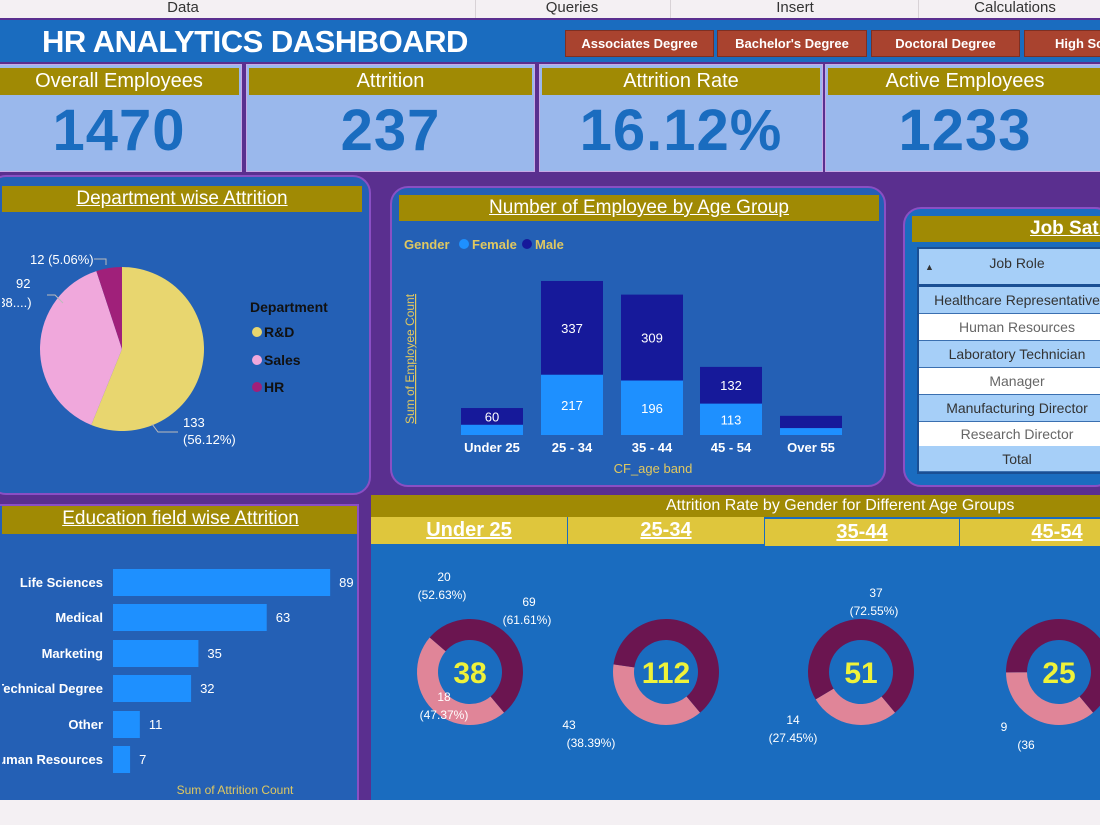 This screenshot has height=825, width=1100. I want to click on kpi-label: Active Employees, so click(964, 81).